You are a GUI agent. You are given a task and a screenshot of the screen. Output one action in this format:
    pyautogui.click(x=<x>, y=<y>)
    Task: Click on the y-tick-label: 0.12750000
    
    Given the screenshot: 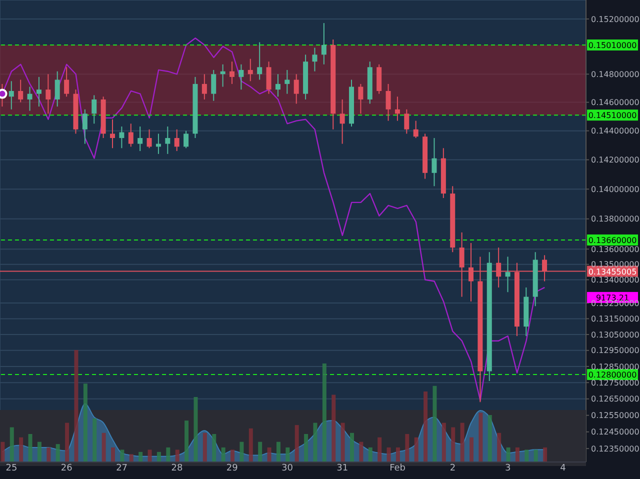 What is the action you would take?
    pyautogui.click(x=615, y=383)
    